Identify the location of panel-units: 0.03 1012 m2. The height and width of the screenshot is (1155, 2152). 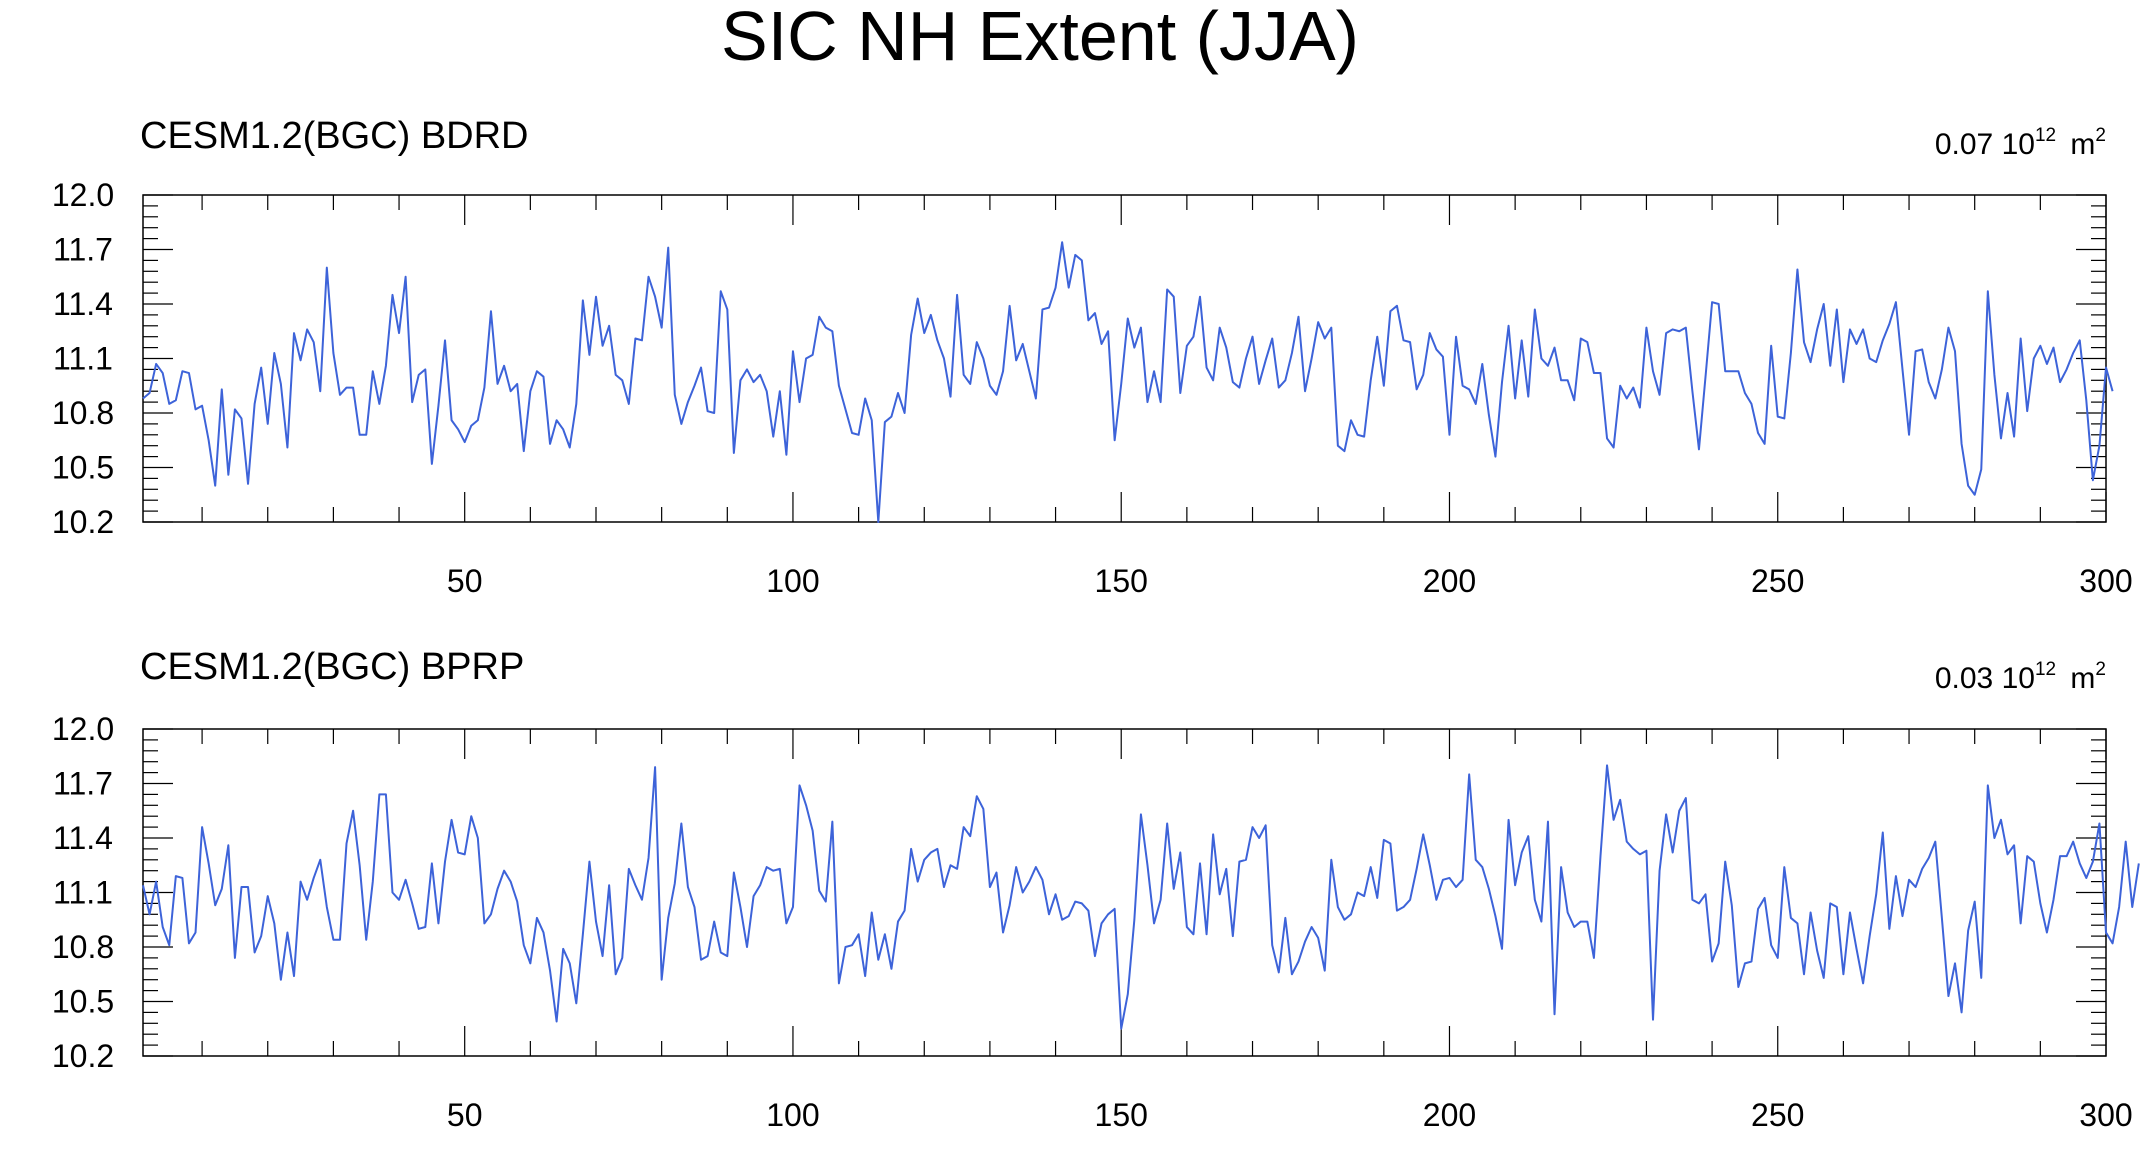
(2020, 672).